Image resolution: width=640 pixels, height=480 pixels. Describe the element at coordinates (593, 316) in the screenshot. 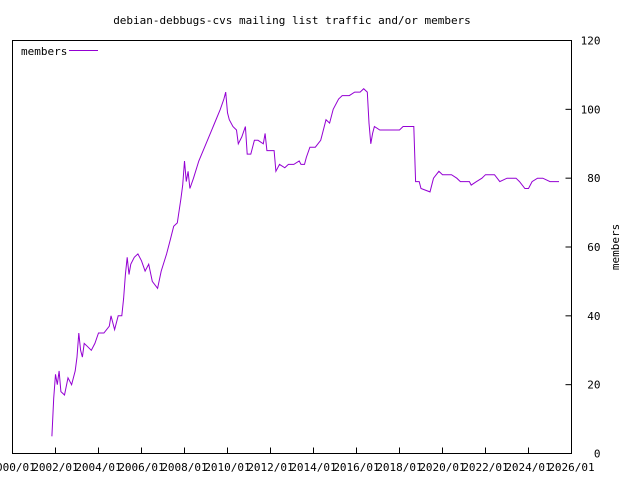

I see `y-tick-label: 40` at that location.